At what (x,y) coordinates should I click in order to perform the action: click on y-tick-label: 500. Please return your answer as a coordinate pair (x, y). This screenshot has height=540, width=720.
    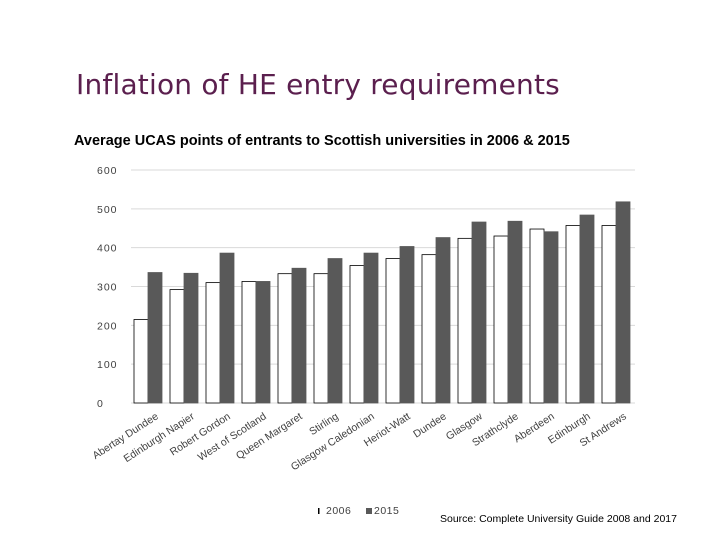
    Looking at the image, I should click on (107, 210).